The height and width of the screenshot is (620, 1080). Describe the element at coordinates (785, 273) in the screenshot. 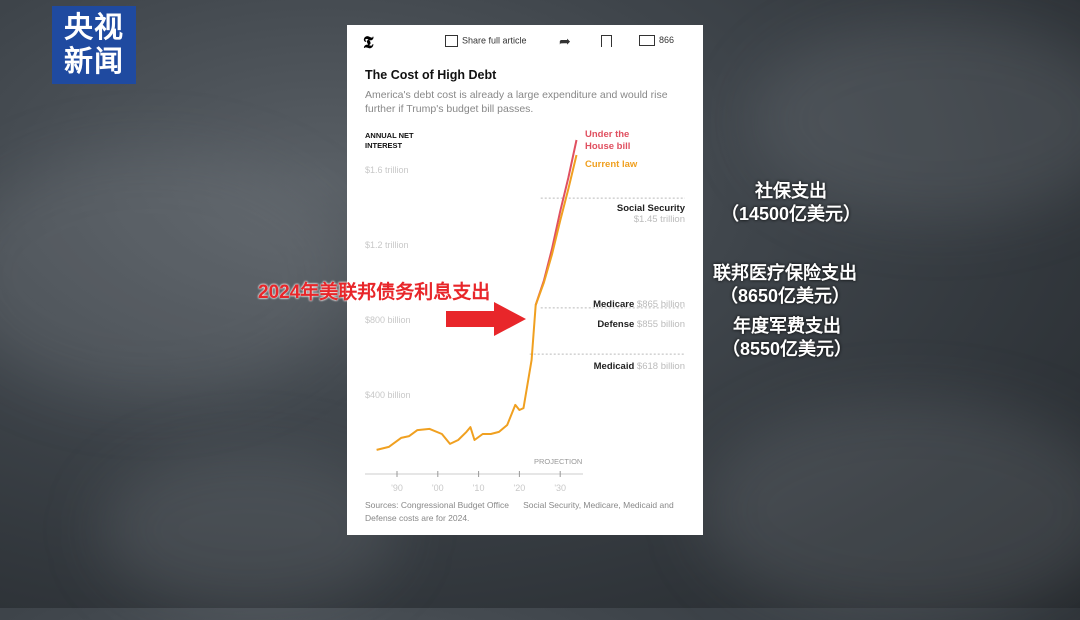

I see `callout-title: 联邦医疗保险支出` at that location.